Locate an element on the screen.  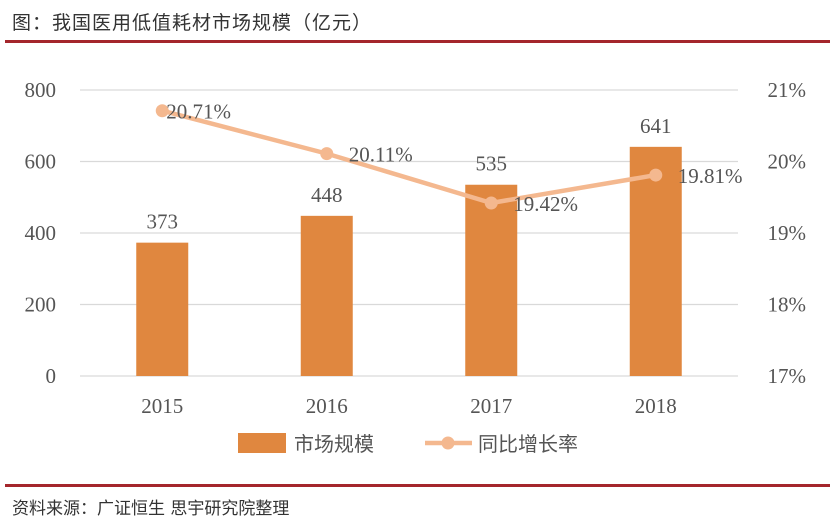
growth-label: 19.42% is located at coordinates (545, 204).